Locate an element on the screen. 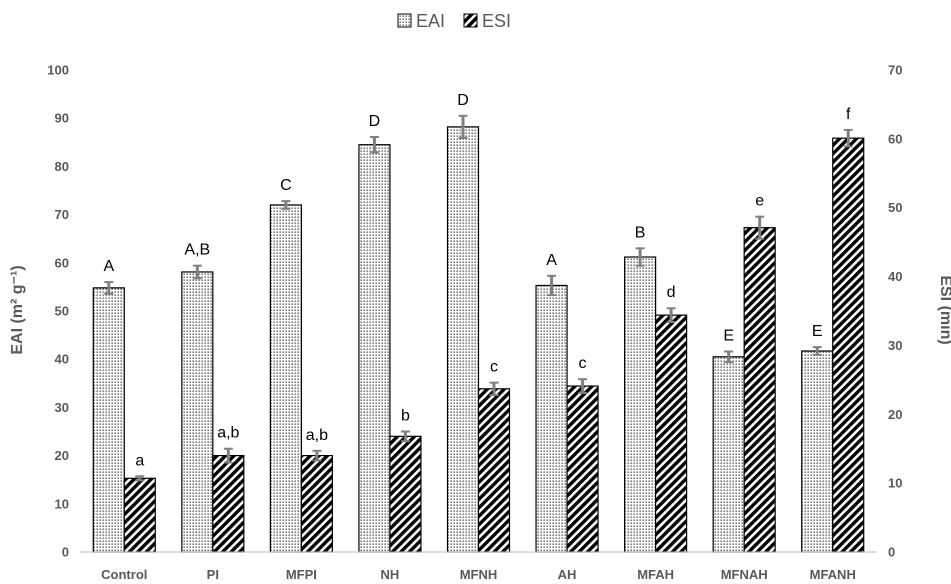 This screenshot has width=951, height=584. significance-label: b is located at coordinates (405, 416).